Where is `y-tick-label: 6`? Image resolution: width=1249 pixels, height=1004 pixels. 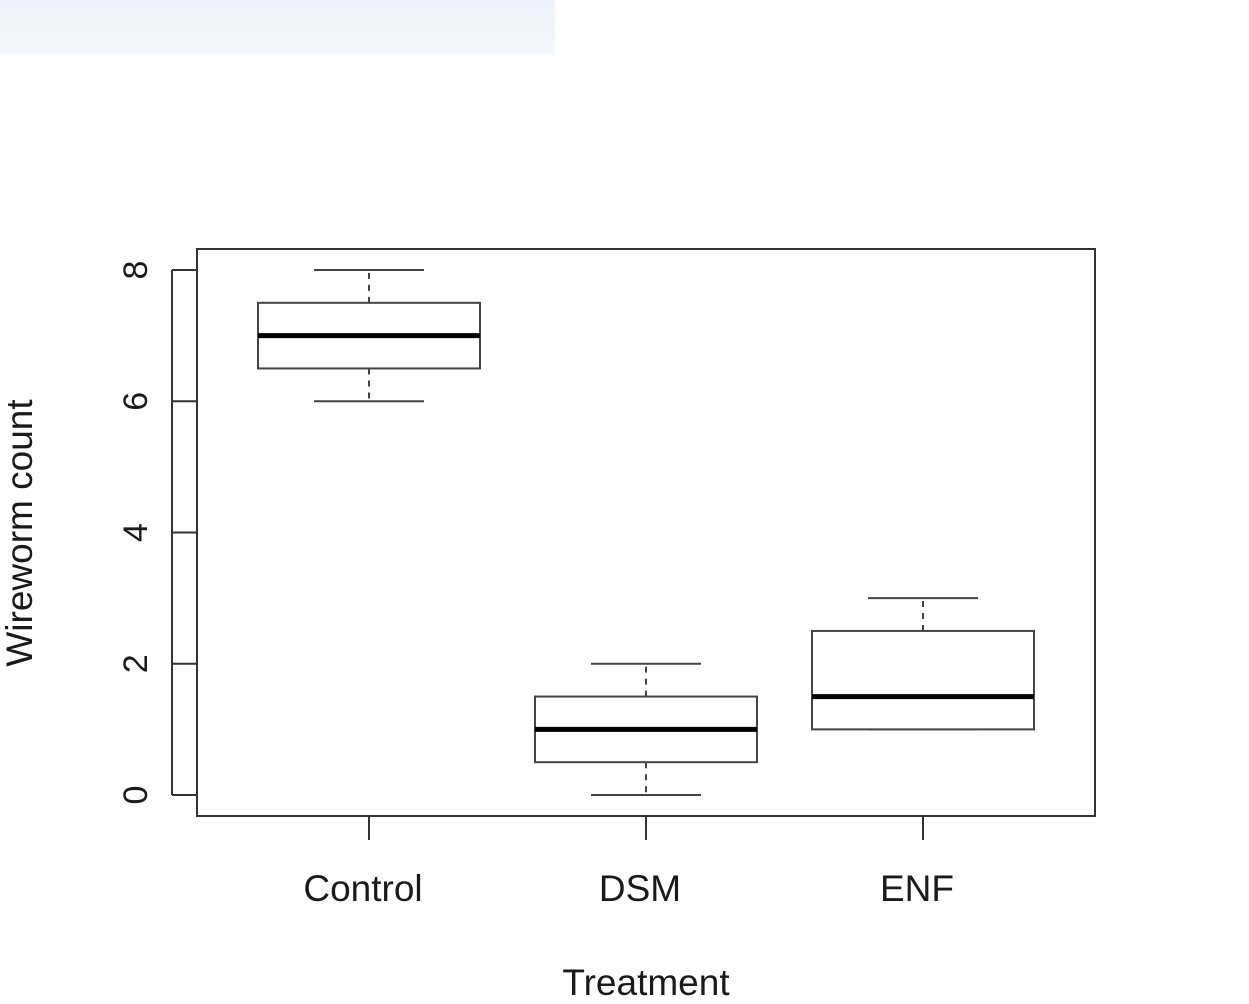 y-tick-label: 6 is located at coordinates (136, 401).